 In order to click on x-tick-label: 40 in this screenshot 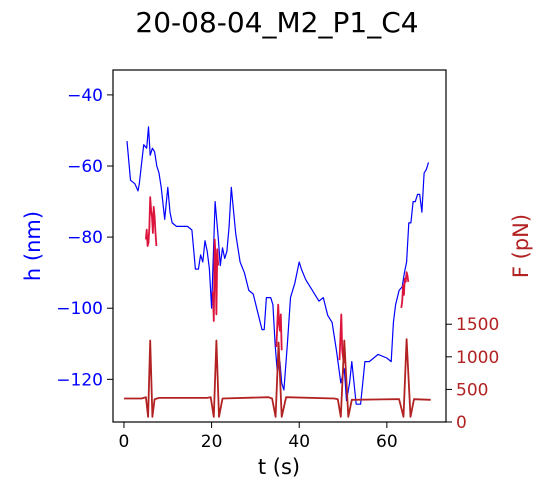, I will do `click(299, 442)`.